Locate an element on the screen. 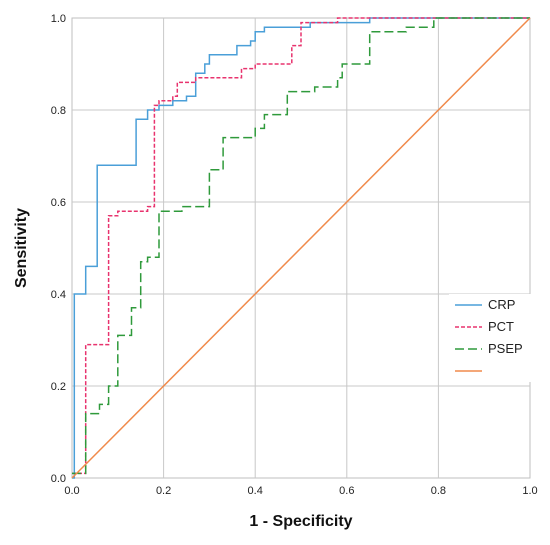 This screenshot has height=545, width=550. y-tick-label: 1.0 is located at coordinates (58, 19).